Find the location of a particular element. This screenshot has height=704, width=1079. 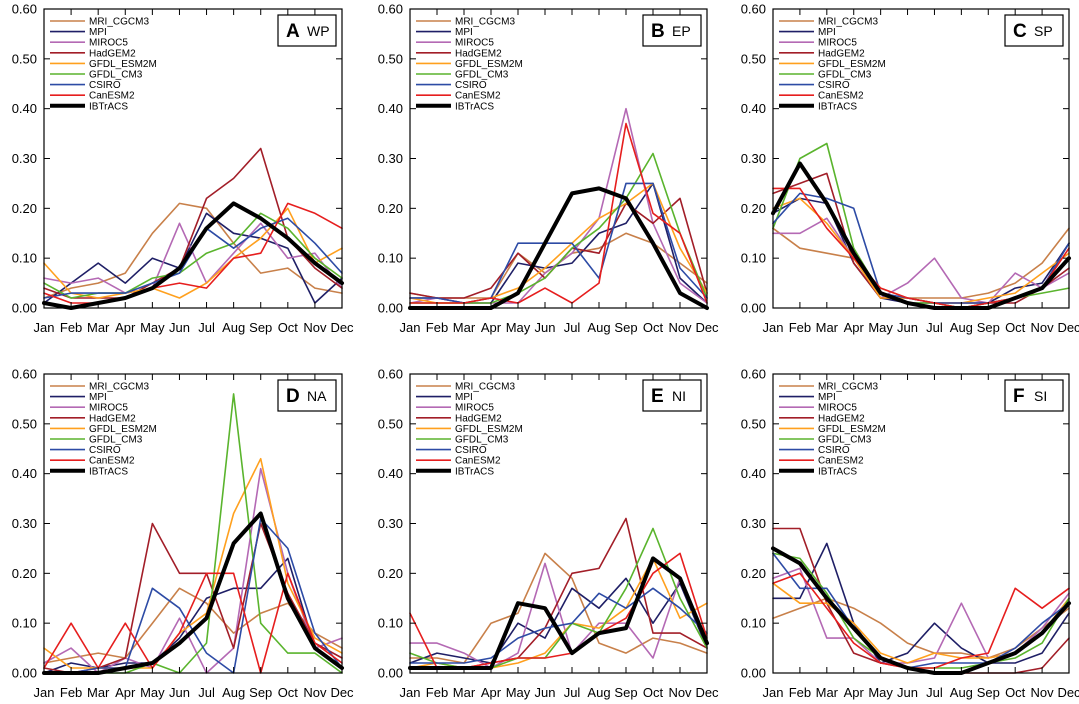

y-tick-label: 0.60 is located at coordinates (24, 9).